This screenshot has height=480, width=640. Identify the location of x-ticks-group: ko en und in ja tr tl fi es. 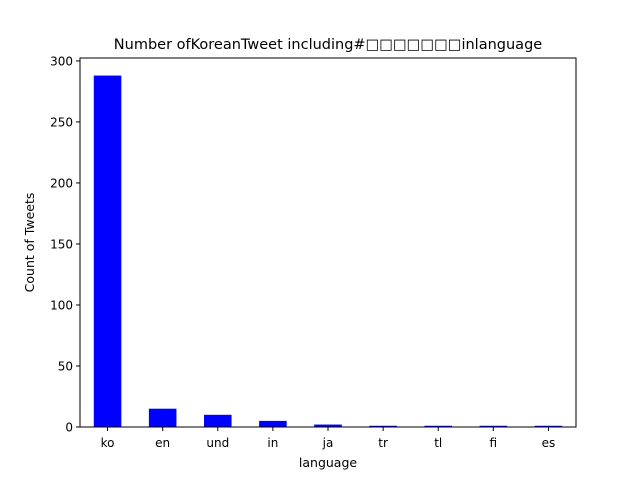
(328, 438).